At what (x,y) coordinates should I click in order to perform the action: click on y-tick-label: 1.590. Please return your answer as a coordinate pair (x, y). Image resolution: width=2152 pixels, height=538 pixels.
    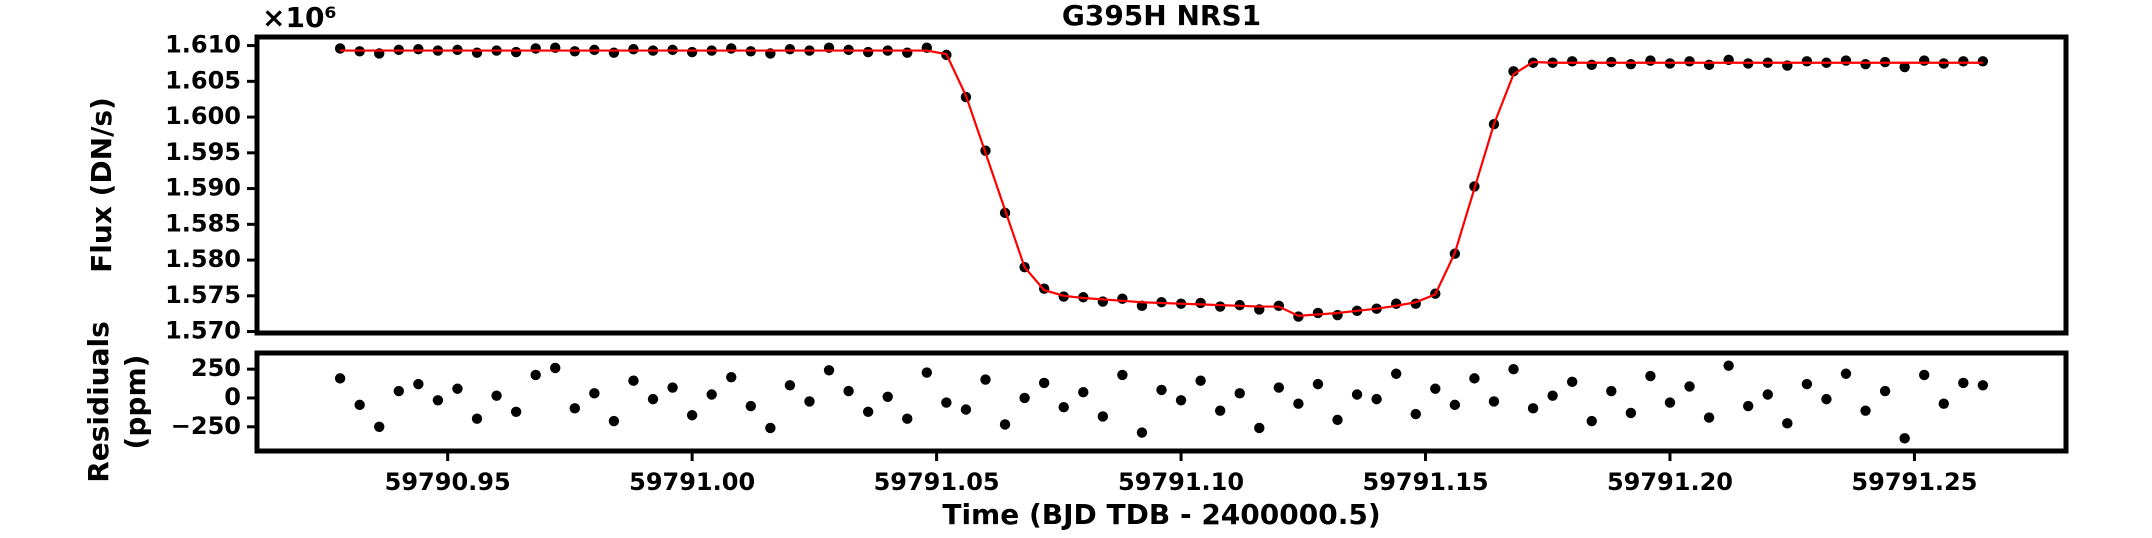
    Looking at the image, I should click on (203, 188).